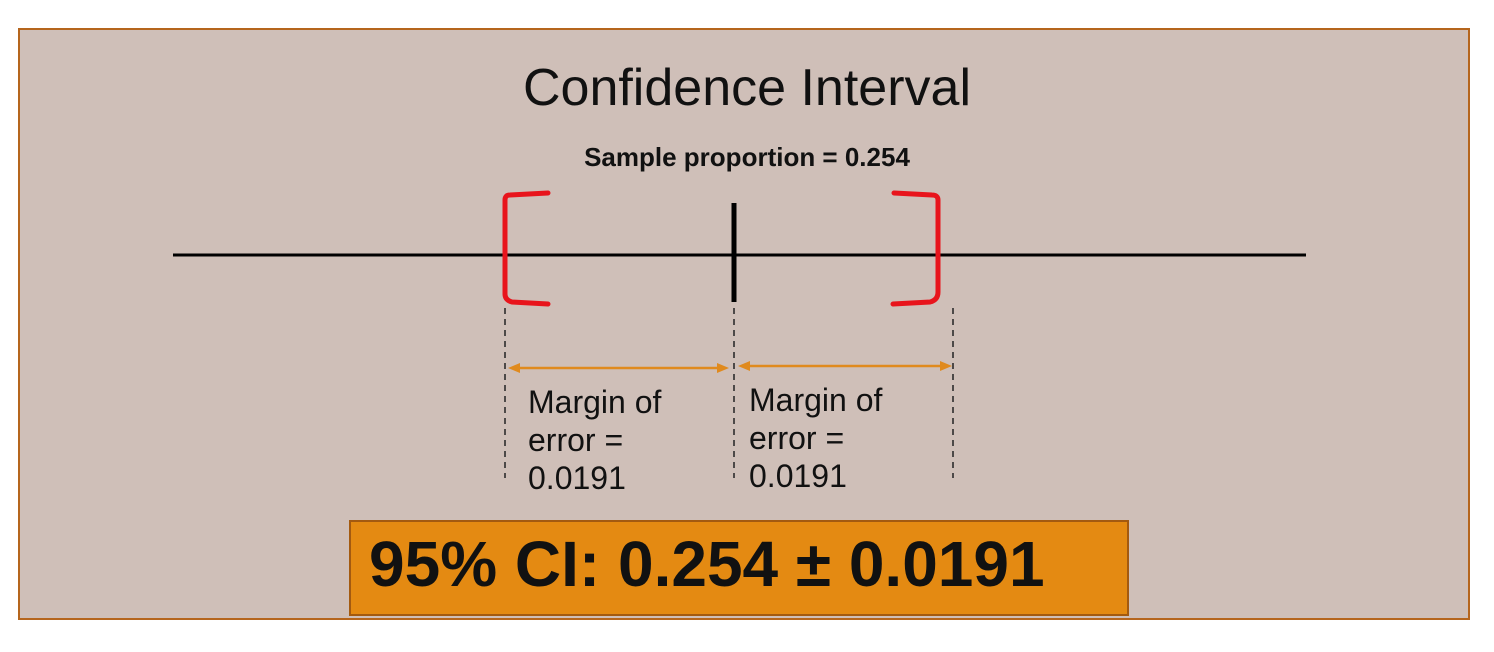  Describe the element at coordinates (526, 248) in the screenshot. I see `lower-bound-bracket` at that location.